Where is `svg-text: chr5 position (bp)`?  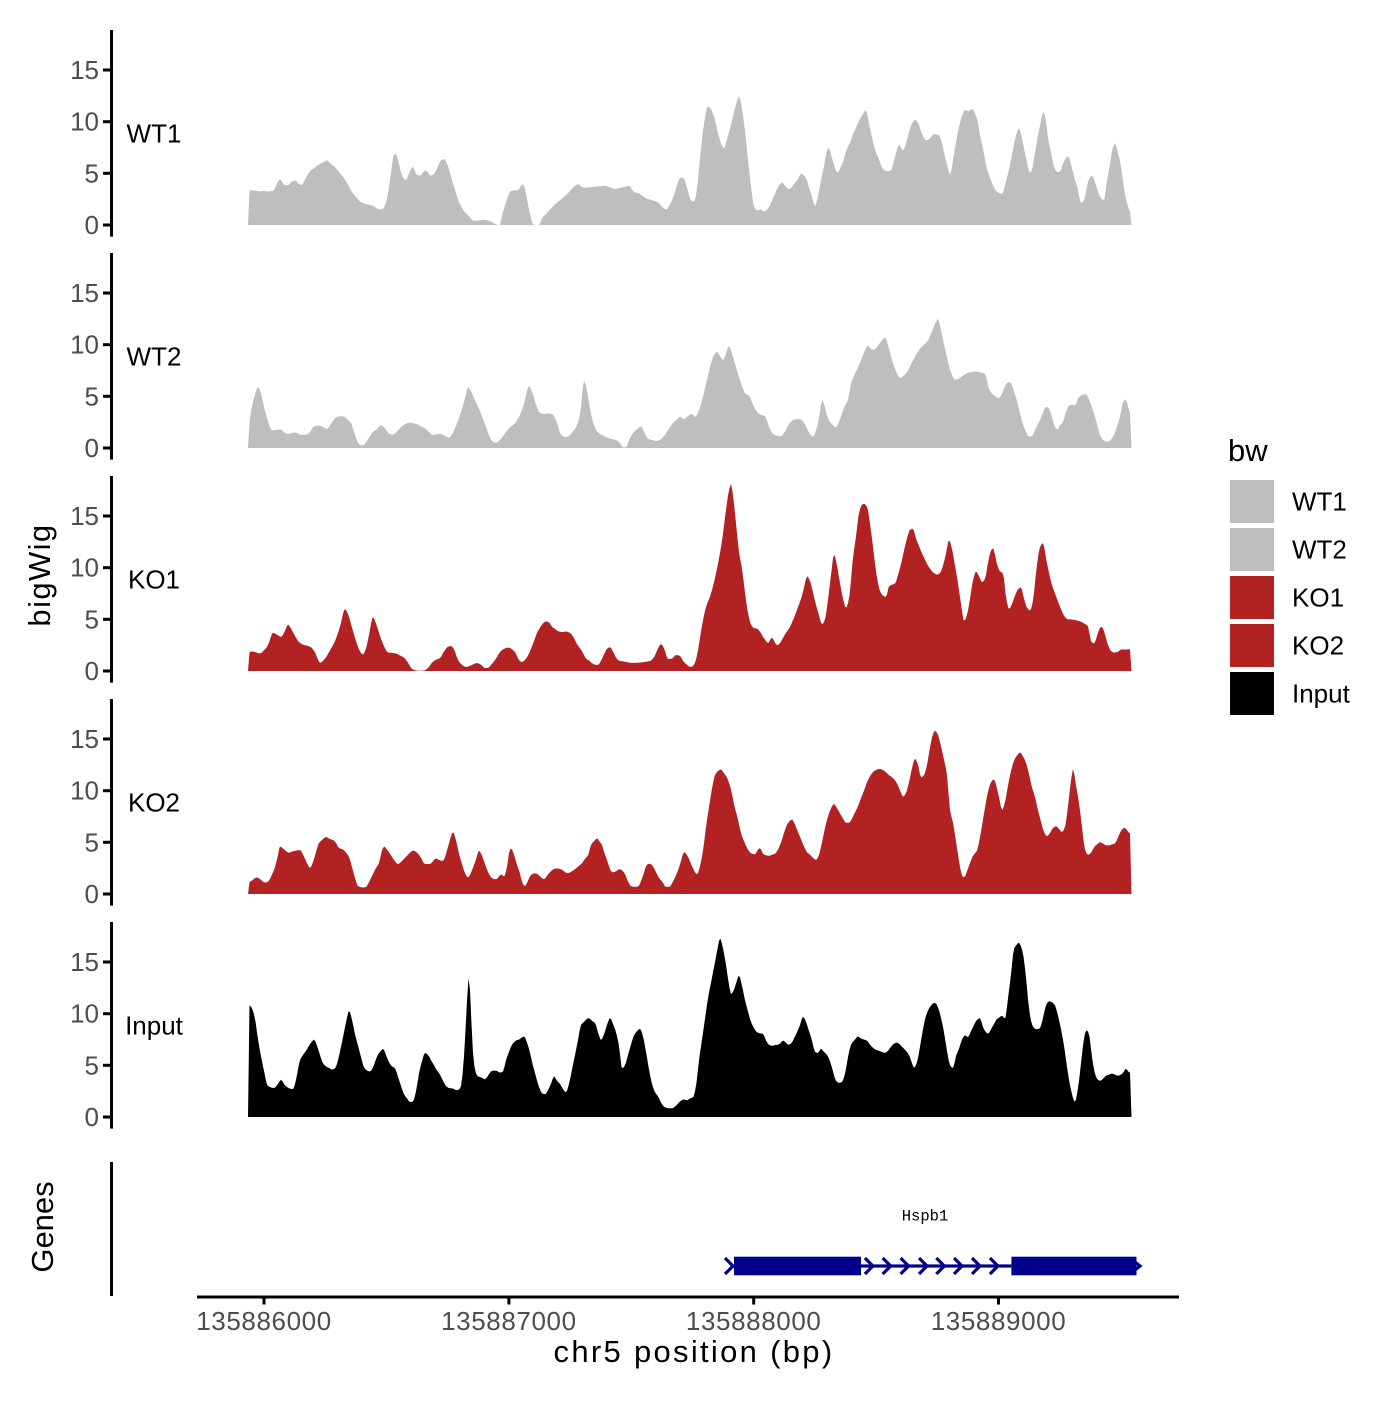 svg-text: chr5 position (bp) is located at coordinates (694, 1351).